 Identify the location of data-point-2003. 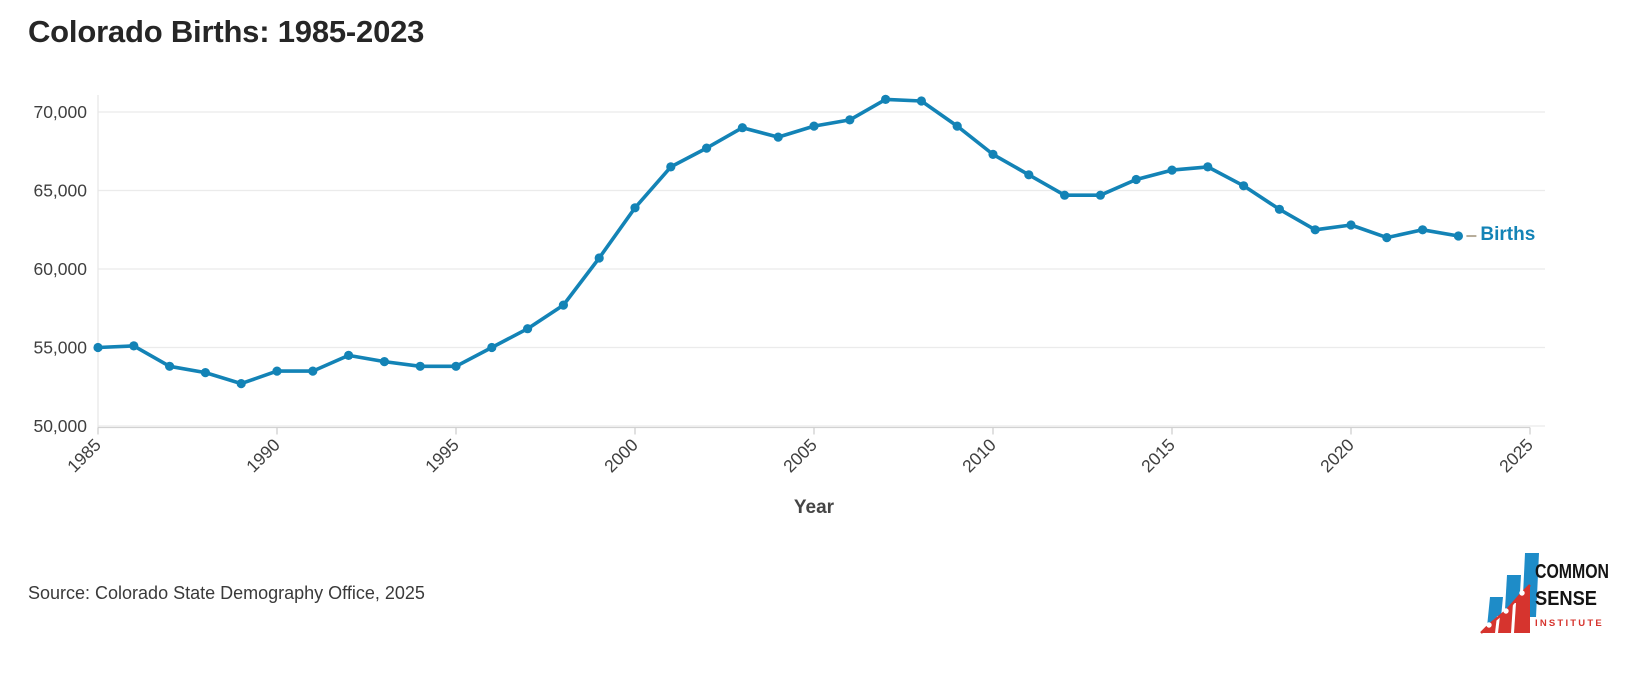
(742, 128).